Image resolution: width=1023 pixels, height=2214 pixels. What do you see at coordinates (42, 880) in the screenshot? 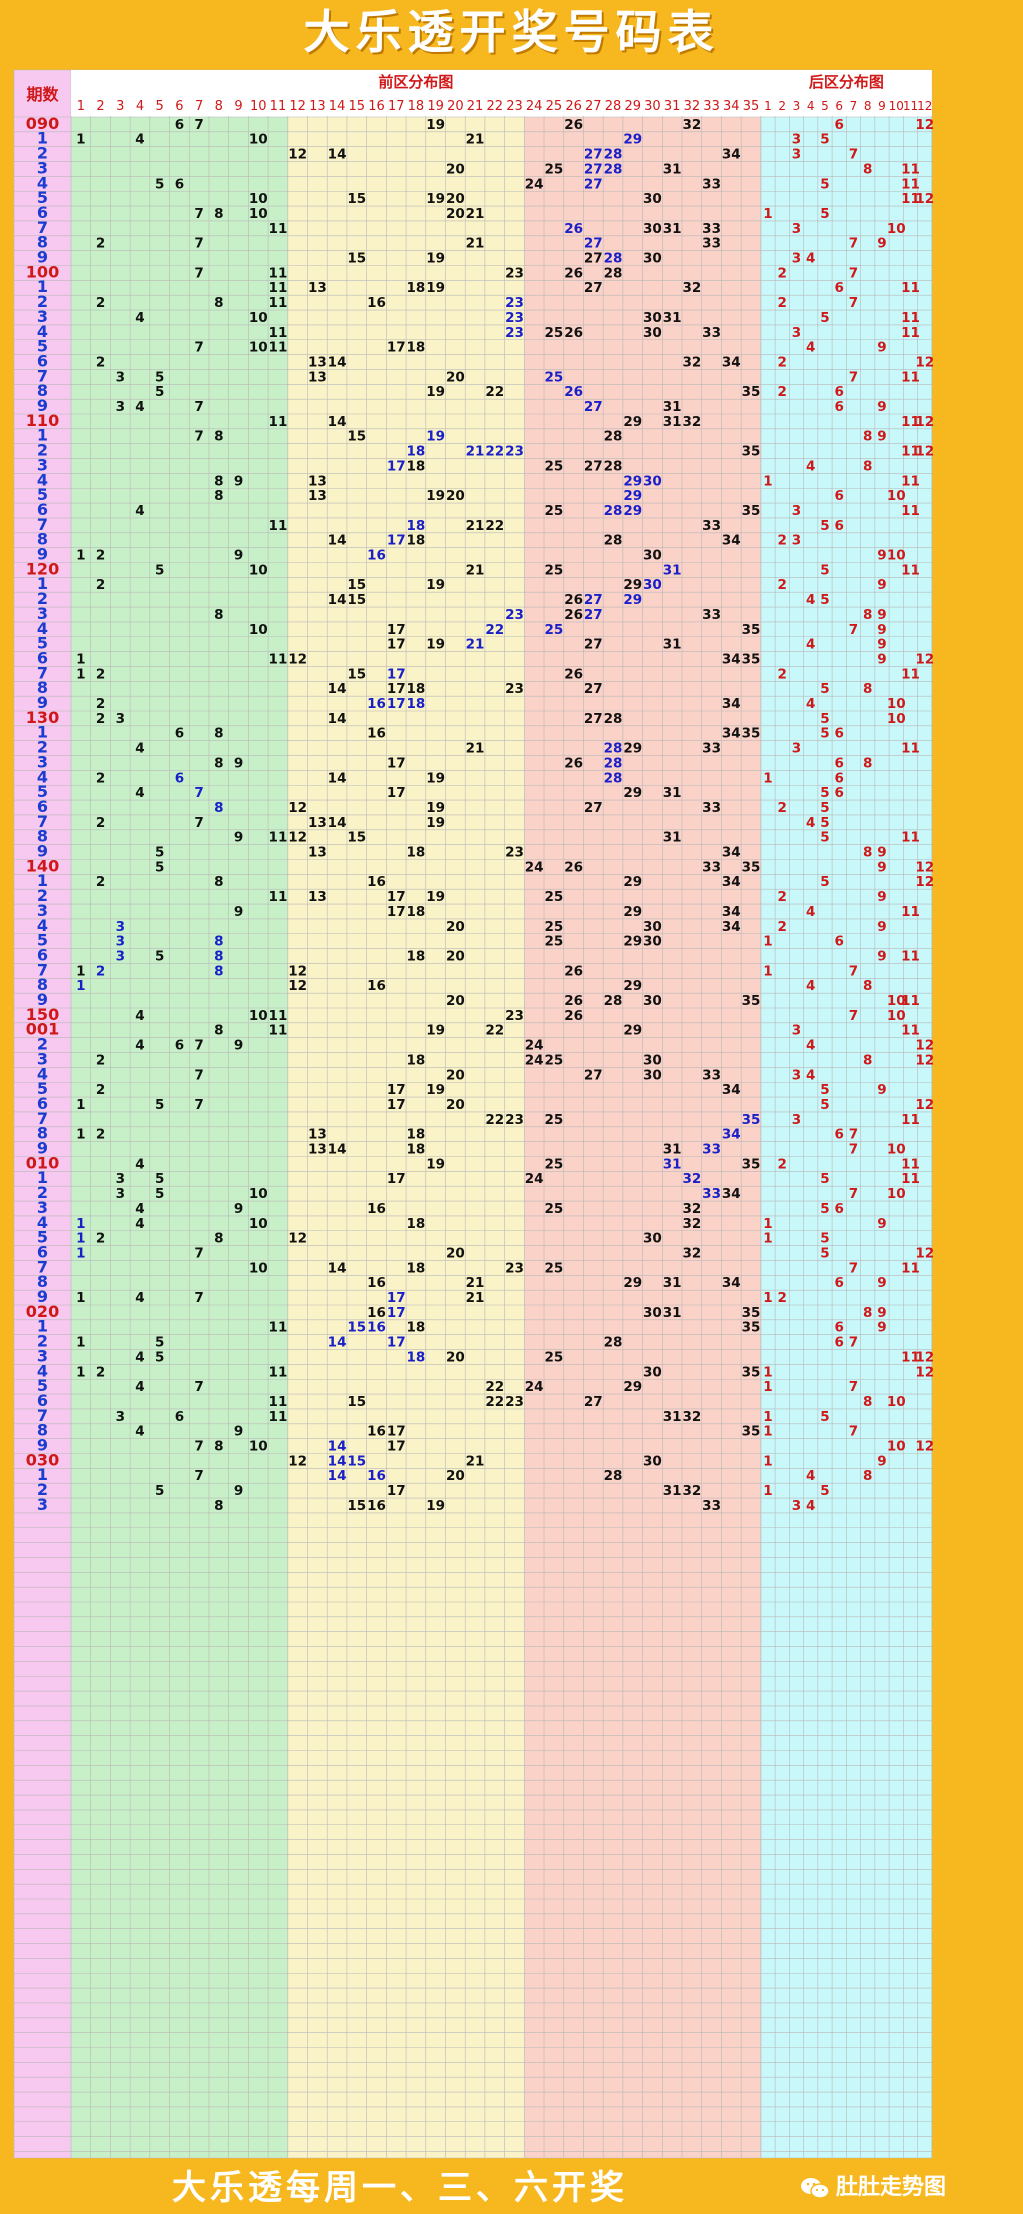
I see `period-label: 1` at bounding box center [42, 880].